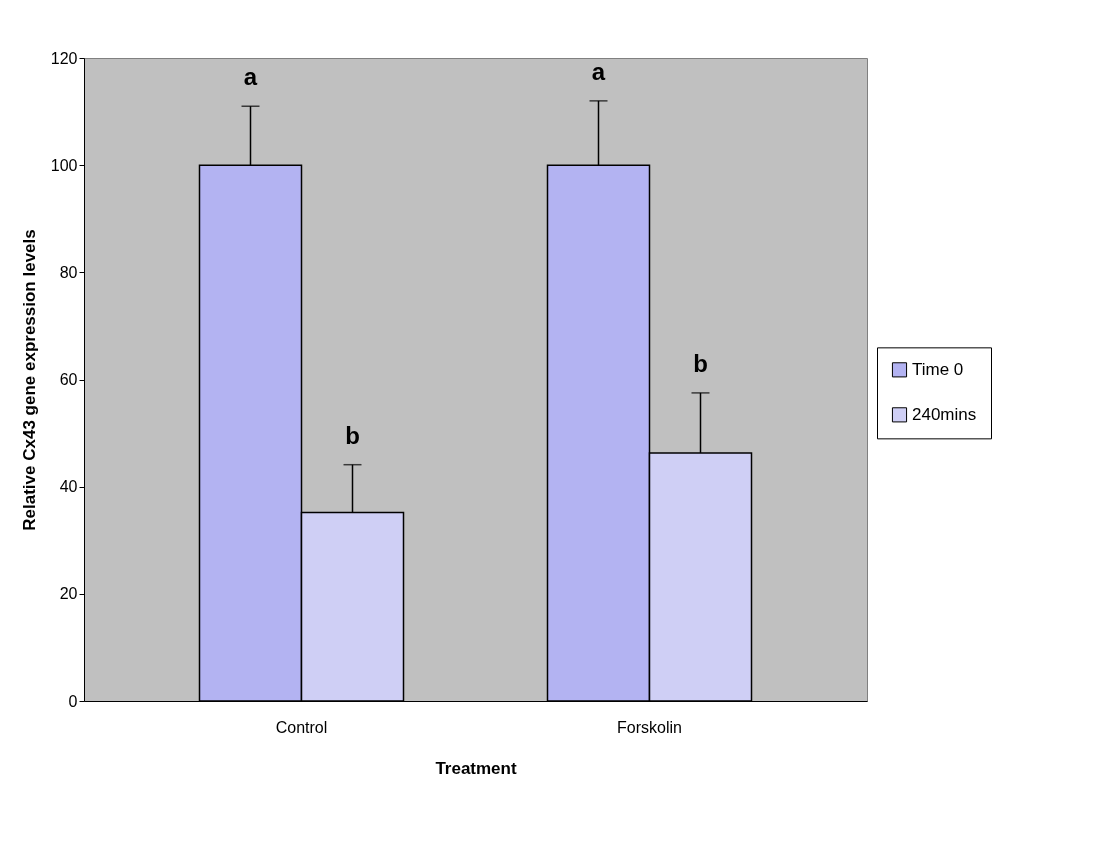  I want to click on y-tick-label: 120, so click(64, 58).